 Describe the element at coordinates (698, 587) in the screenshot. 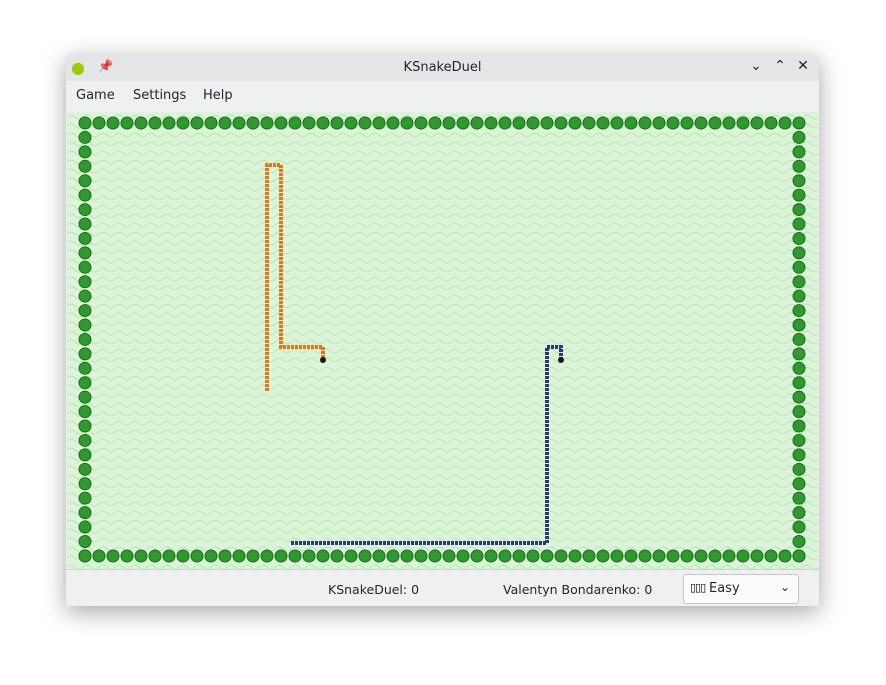

I see `signal-bars-icon: ▯▯▯` at that location.